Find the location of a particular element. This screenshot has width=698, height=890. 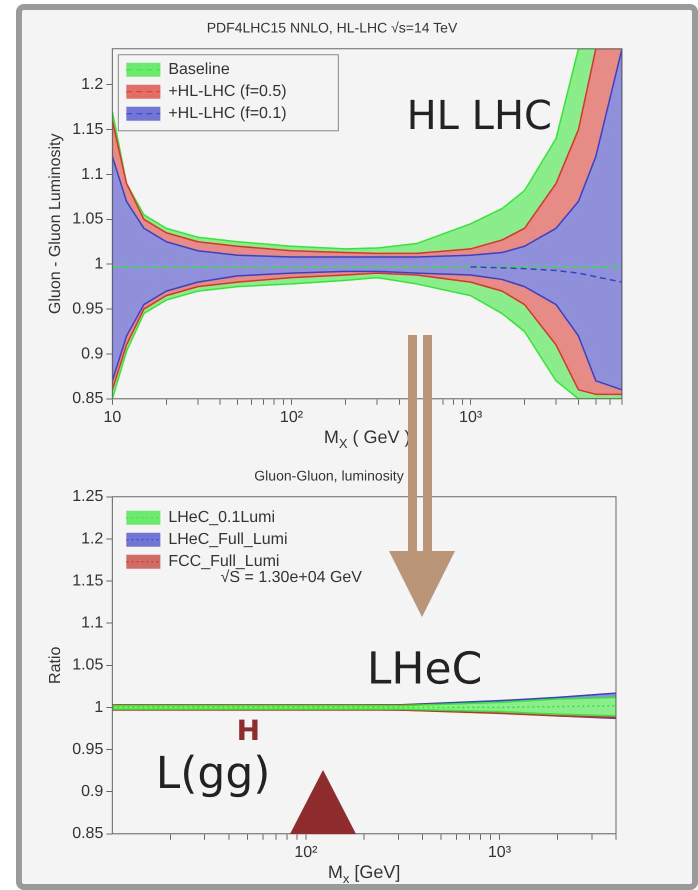

y-axis-title: Ratio is located at coordinates (55, 665).